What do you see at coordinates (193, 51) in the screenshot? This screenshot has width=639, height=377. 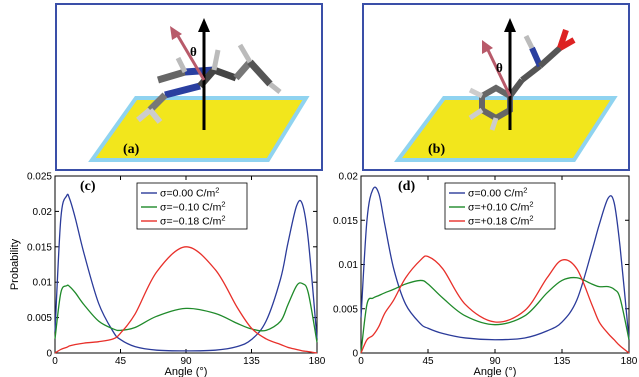 I see `theta-a: θ` at bounding box center [193, 51].